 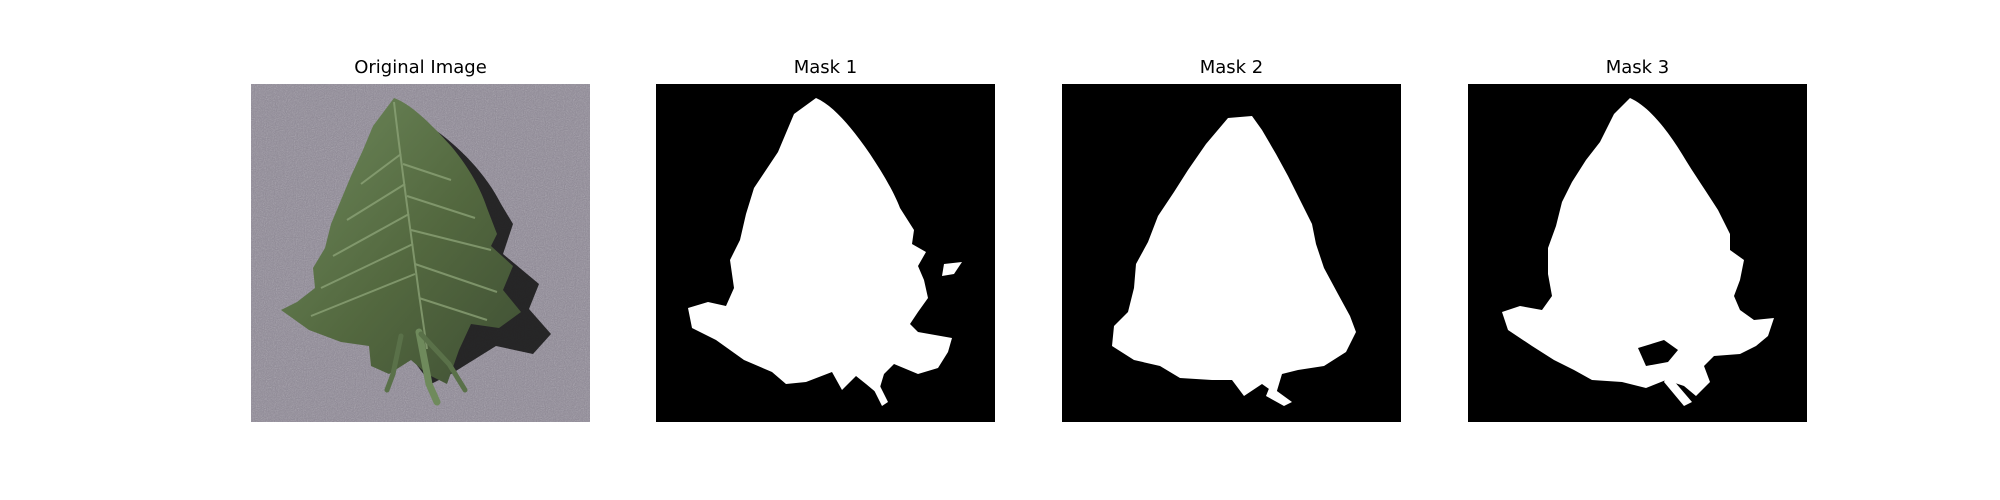 I want to click on mask-3-stem, so click(x=1678, y=390).